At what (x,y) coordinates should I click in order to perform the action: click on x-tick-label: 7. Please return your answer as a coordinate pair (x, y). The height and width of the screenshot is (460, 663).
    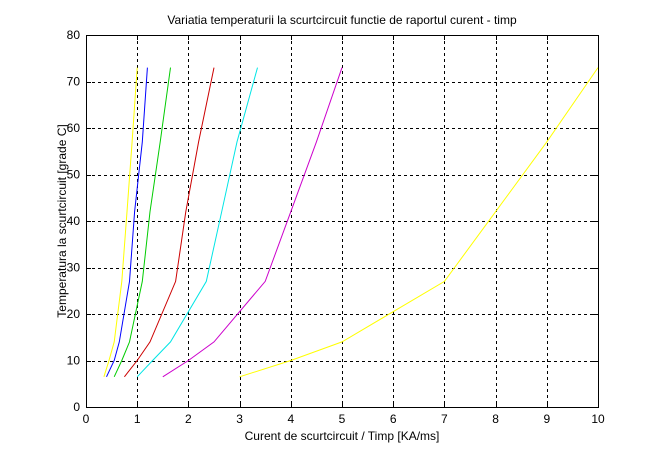
    Looking at the image, I should click on (444, 419).